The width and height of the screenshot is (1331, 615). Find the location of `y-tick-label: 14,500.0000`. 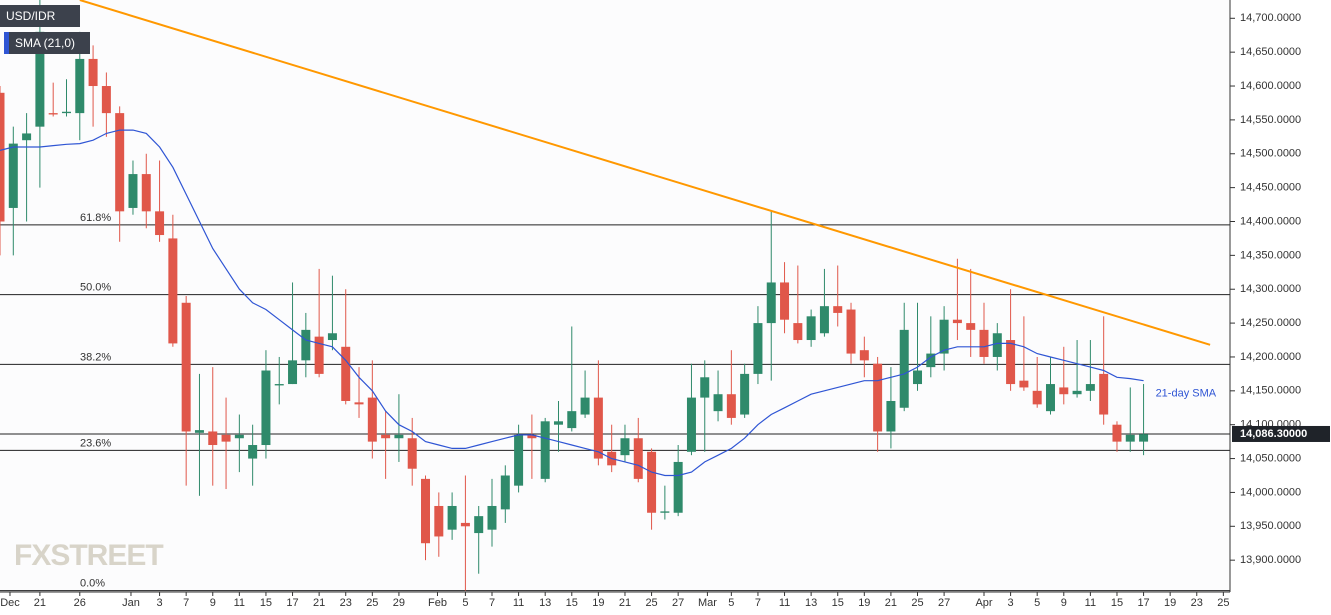

y-tick-label: 14,500.0000 is located at coordinates (1270, 154).